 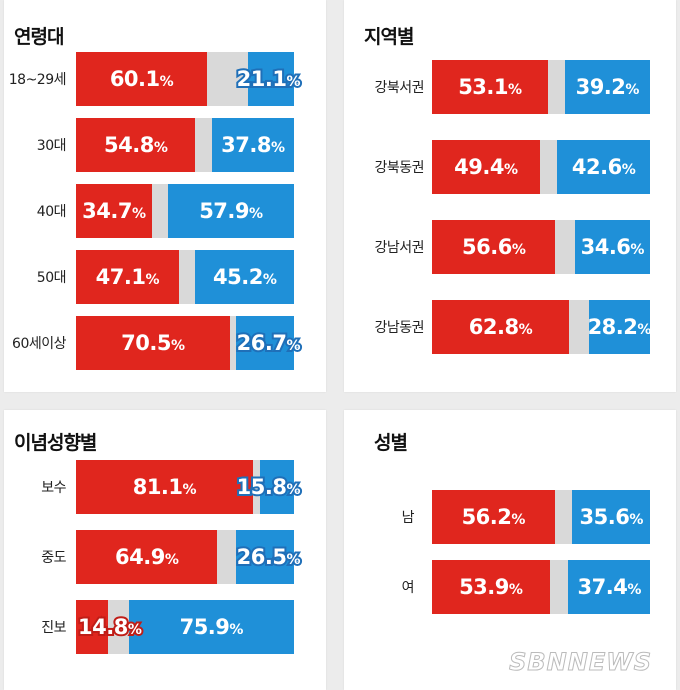 I want to click on chart-title: 이념성향별, so click(x=55, y=443).